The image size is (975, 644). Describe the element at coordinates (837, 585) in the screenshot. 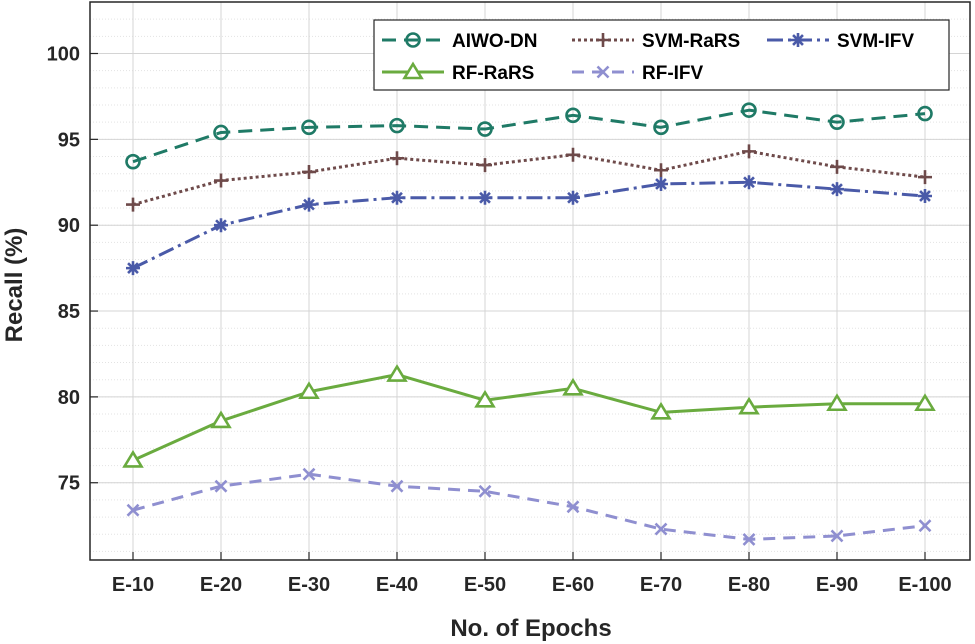

I see `x-tick-label: E-90` at that location.